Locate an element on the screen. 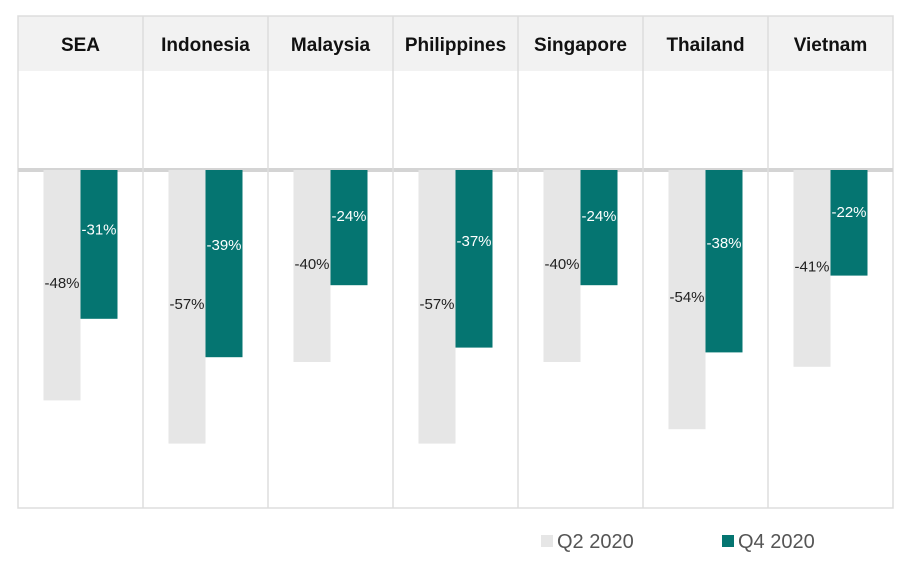  category-label-indonesia: Indonesia is located at coordinates (205, 45).